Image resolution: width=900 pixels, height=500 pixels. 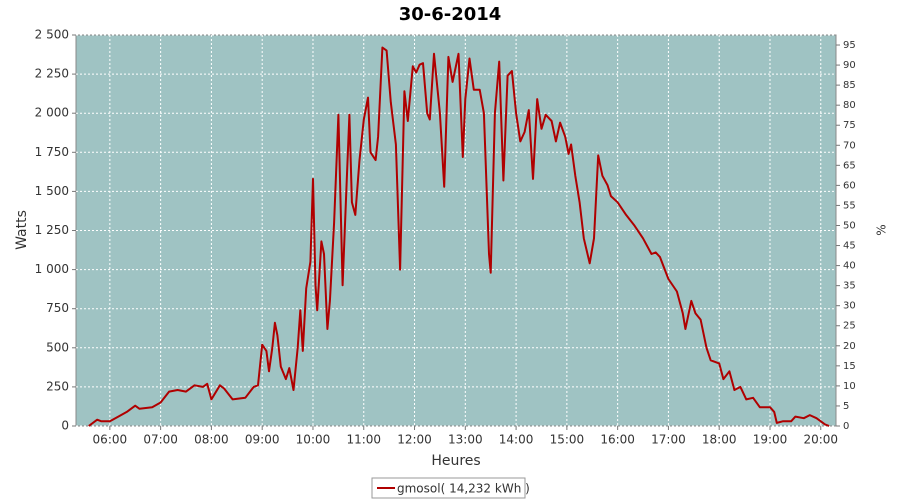 I want to click on y2-tick-label: 65, so click(x=849, y=165).